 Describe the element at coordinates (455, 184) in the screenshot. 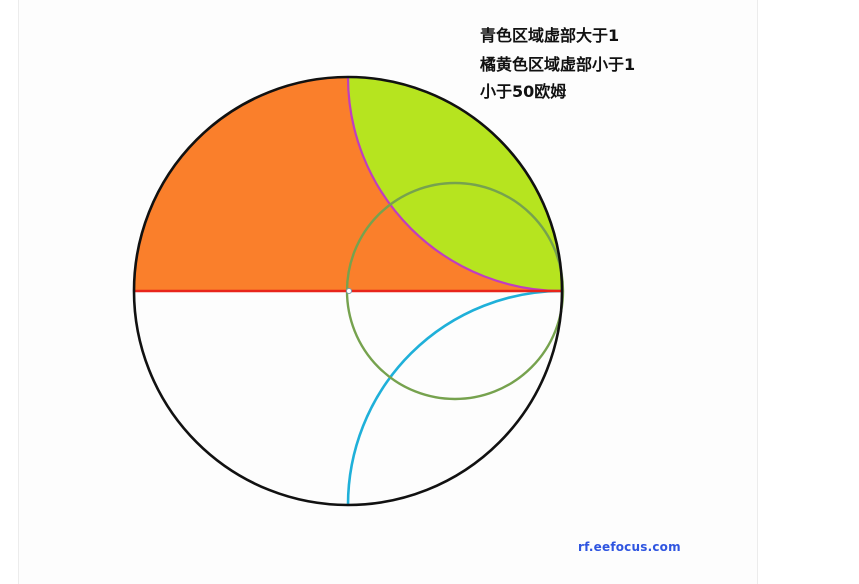

I see `reactance-plus-one-arc` at that location.